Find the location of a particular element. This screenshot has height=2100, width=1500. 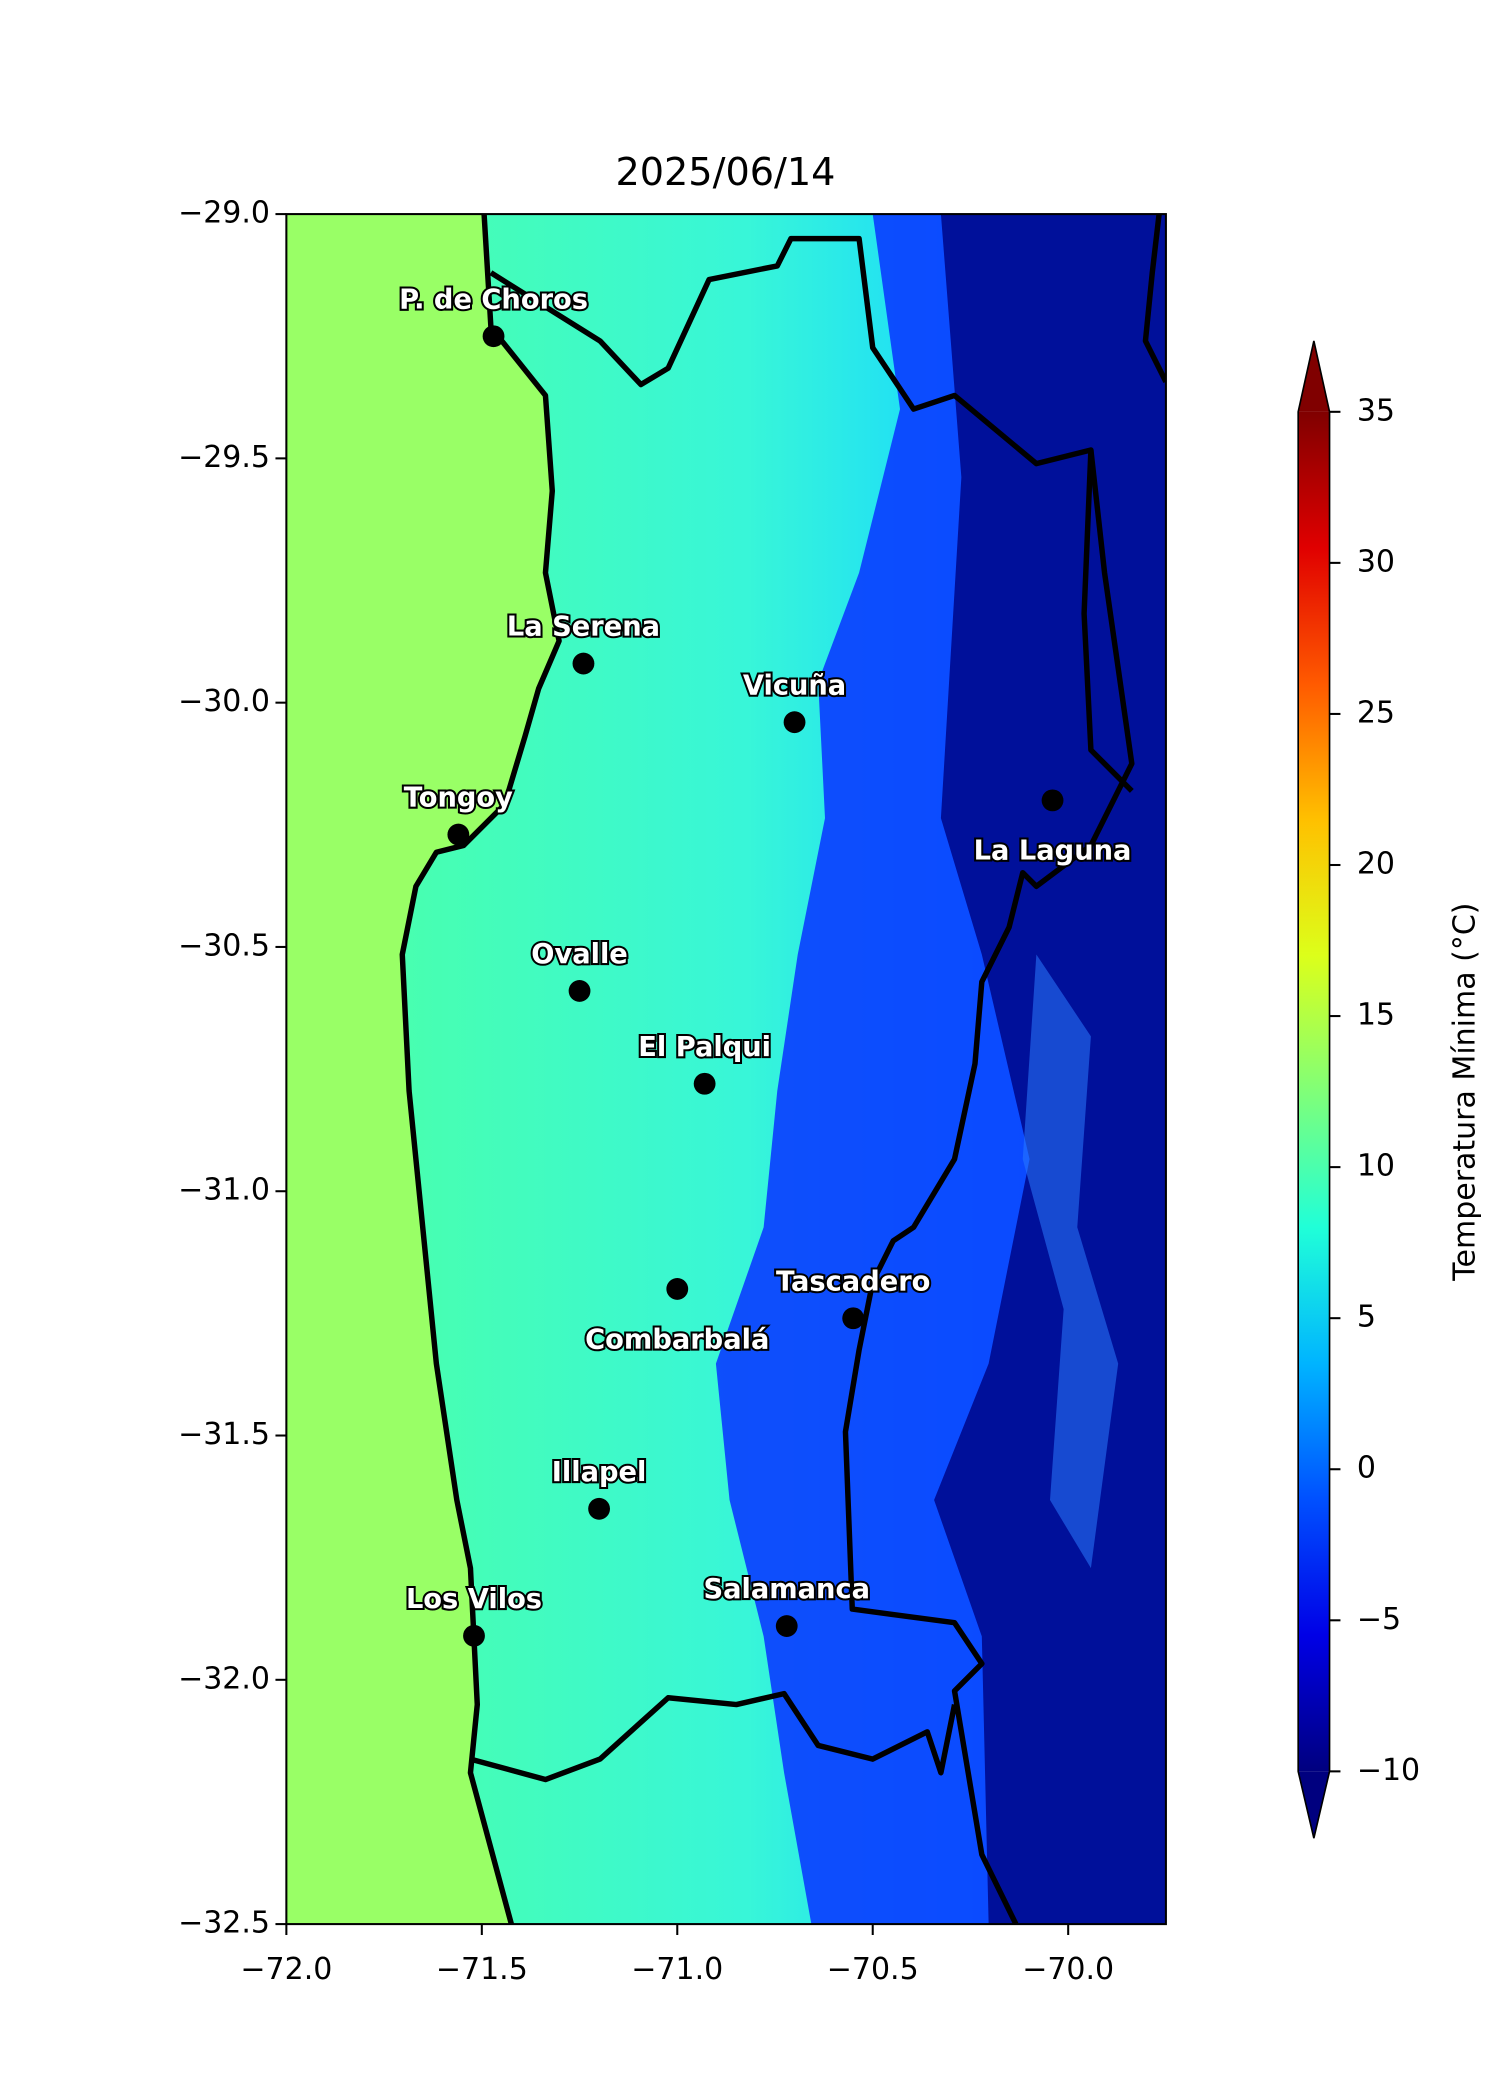

x-tick-label: −72.0 is located at coordinates (286, 1969).